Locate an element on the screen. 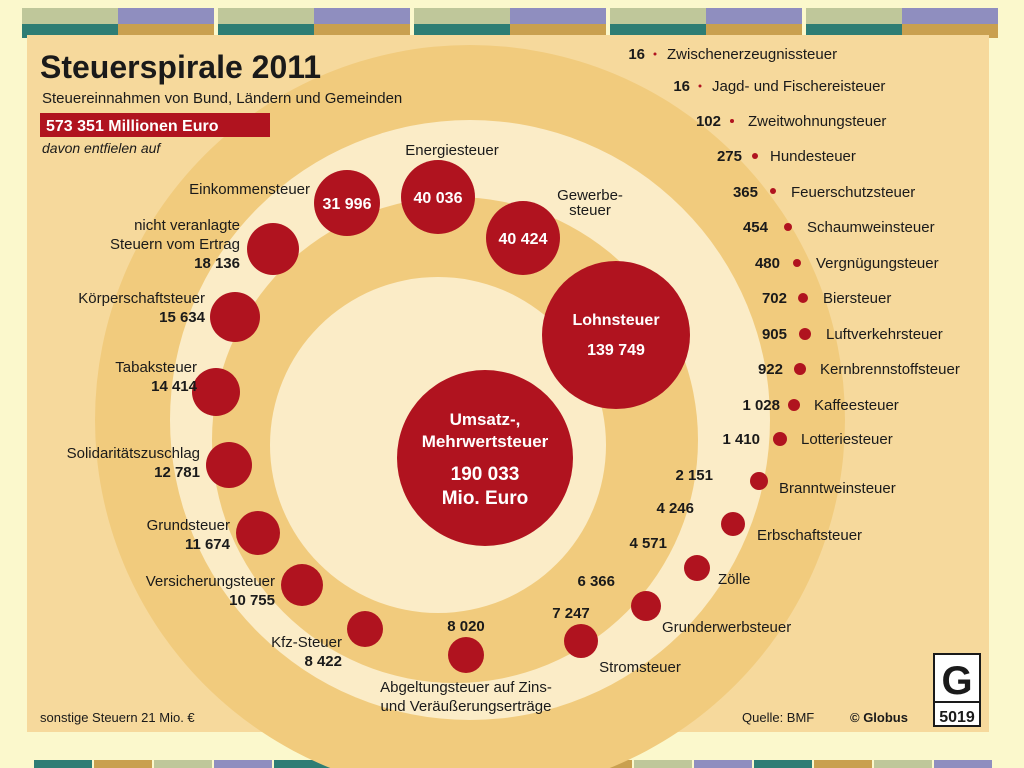  value-grundsteuer: 11 674 is located at coordinates (208, 544).